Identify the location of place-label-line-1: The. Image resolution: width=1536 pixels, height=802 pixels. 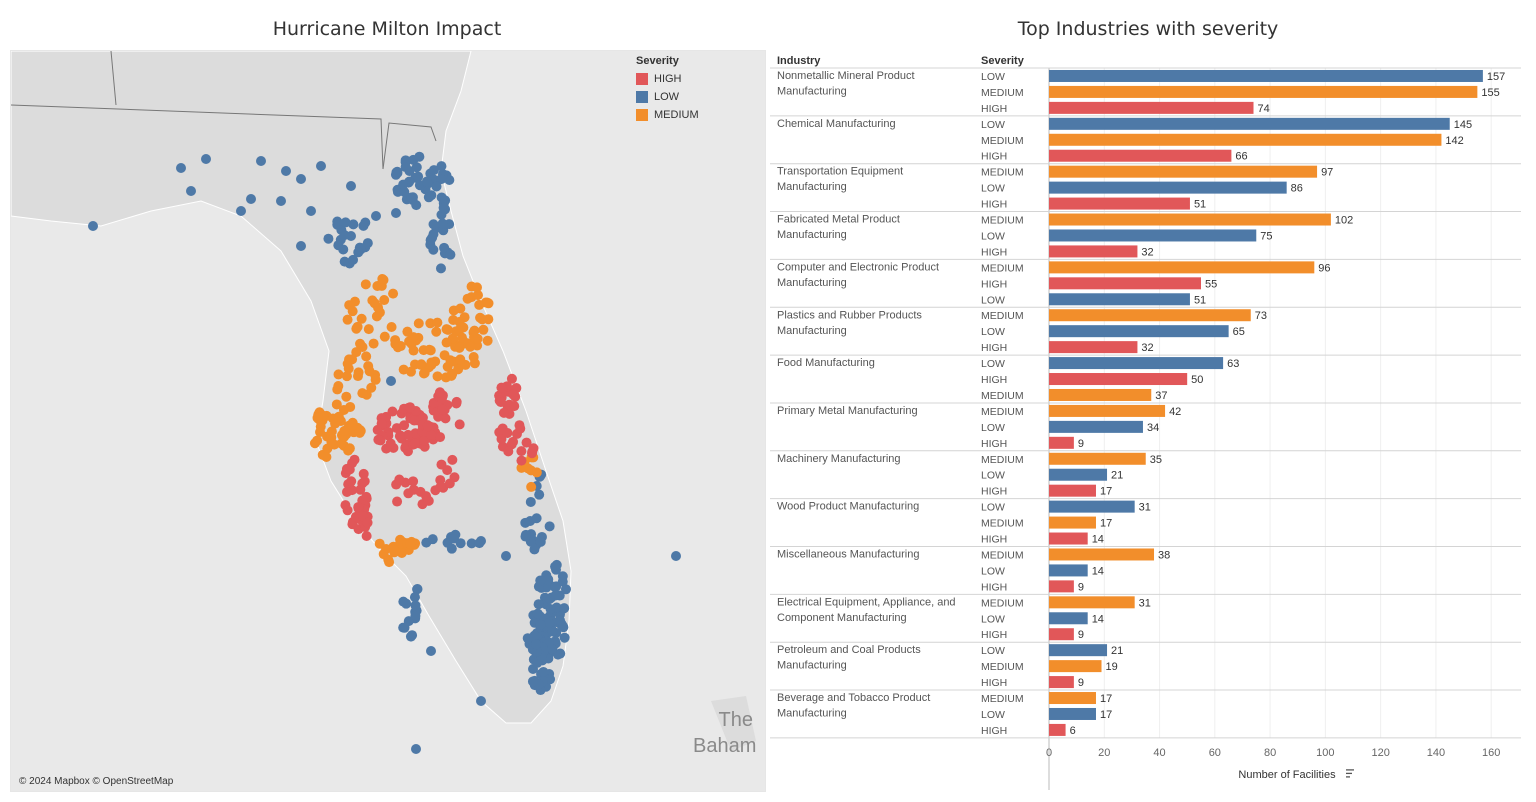
(735, 720).